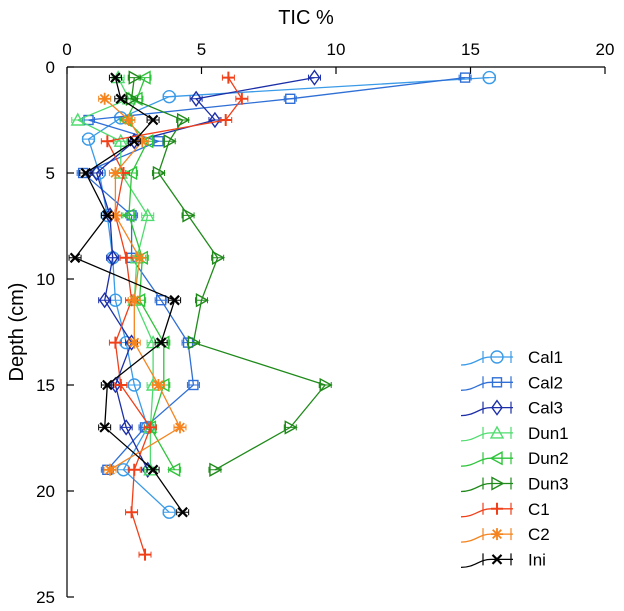 This screenshot has height=611, width=624. Describe the element at coordinates (66, 49) in the screenshot. I see `x-tick-label: 0` at that location.